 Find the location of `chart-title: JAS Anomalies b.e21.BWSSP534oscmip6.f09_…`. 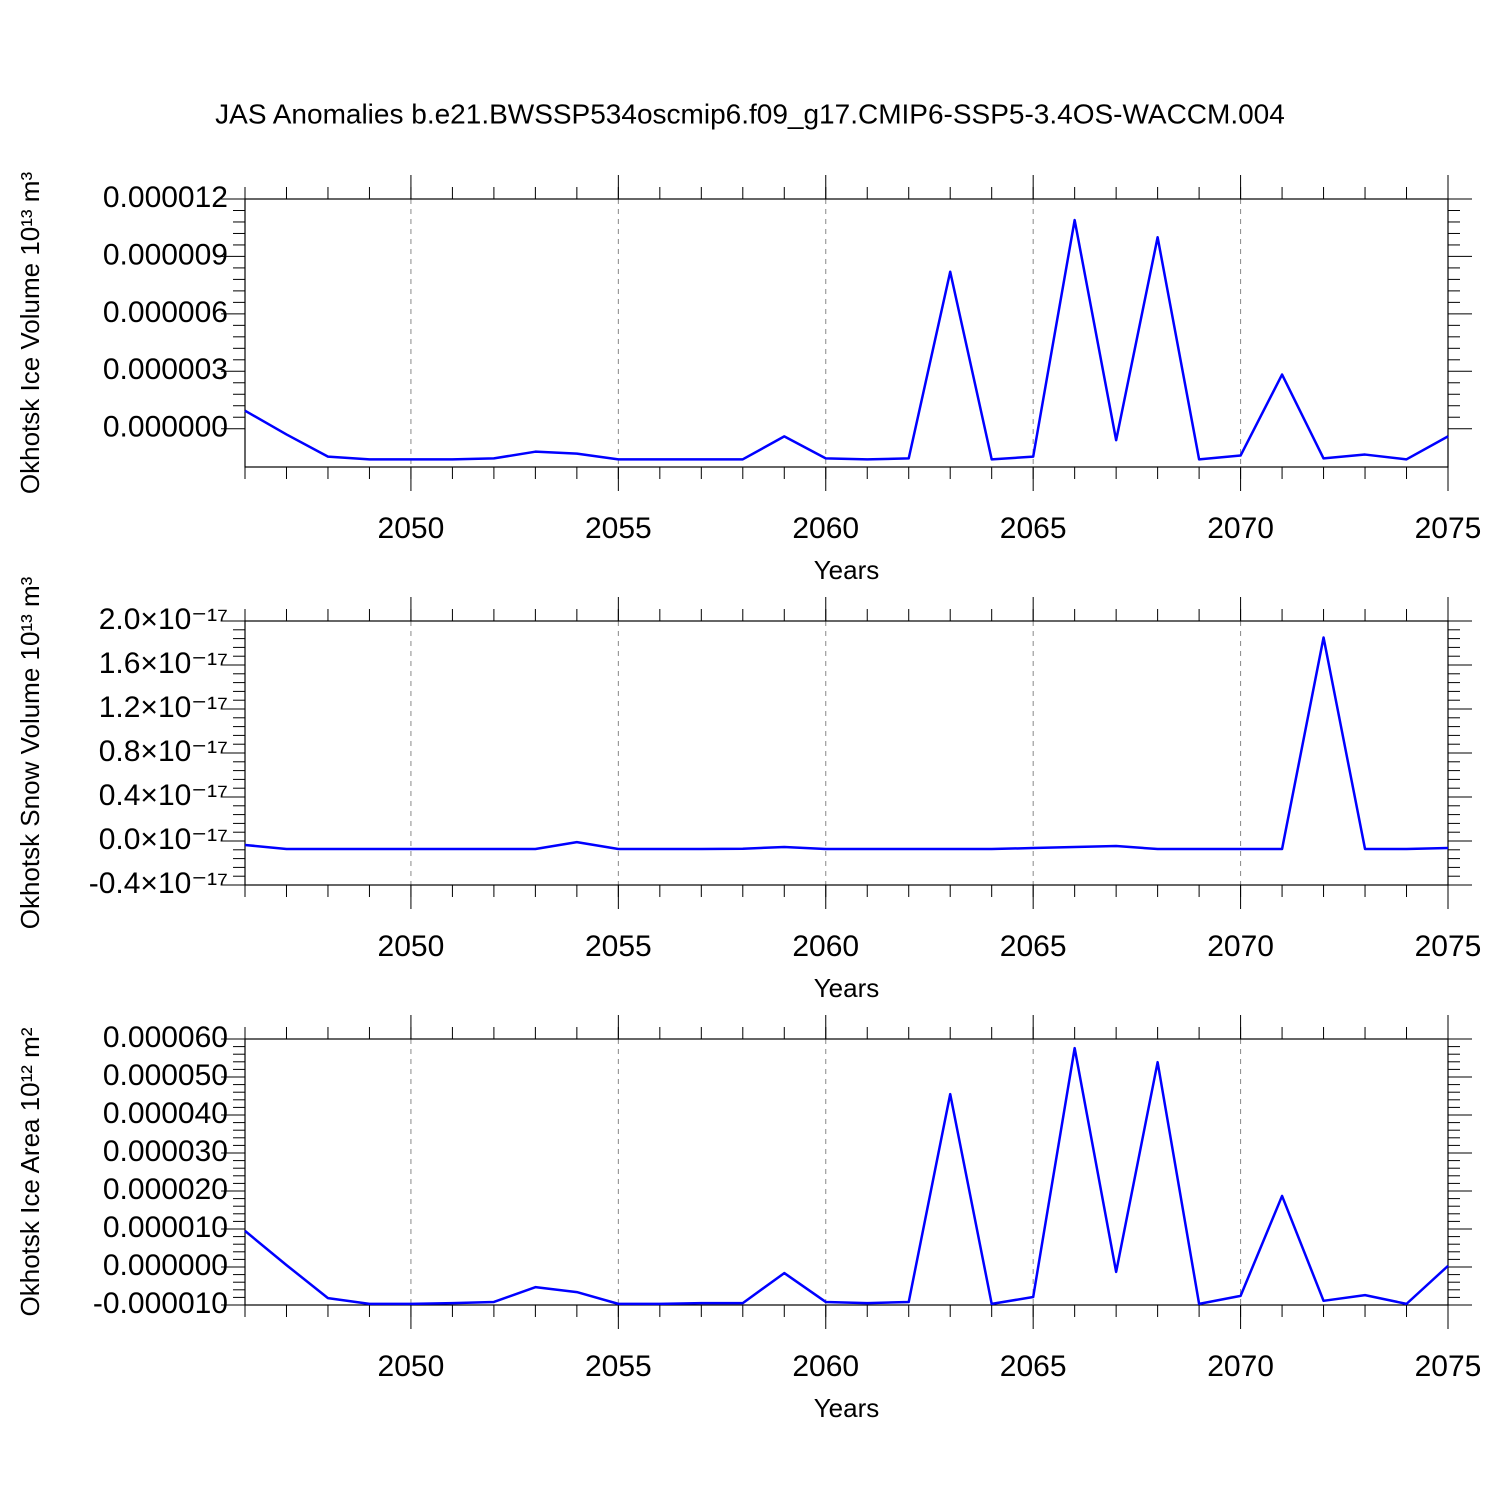

chart-title: JAS Anomalies b.e21.BWSSP534oscmip6.f09_… is located at coordinates (750, 113).